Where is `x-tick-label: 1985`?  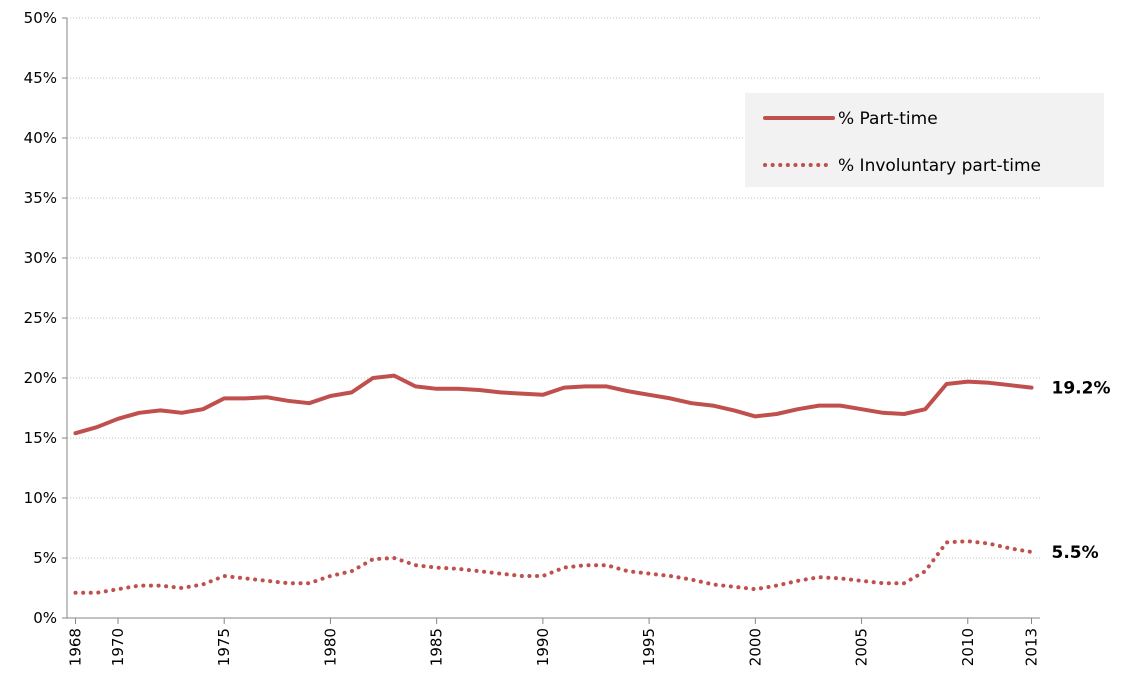 x-tick-label: 1985 is located at coordinates (437, 647).